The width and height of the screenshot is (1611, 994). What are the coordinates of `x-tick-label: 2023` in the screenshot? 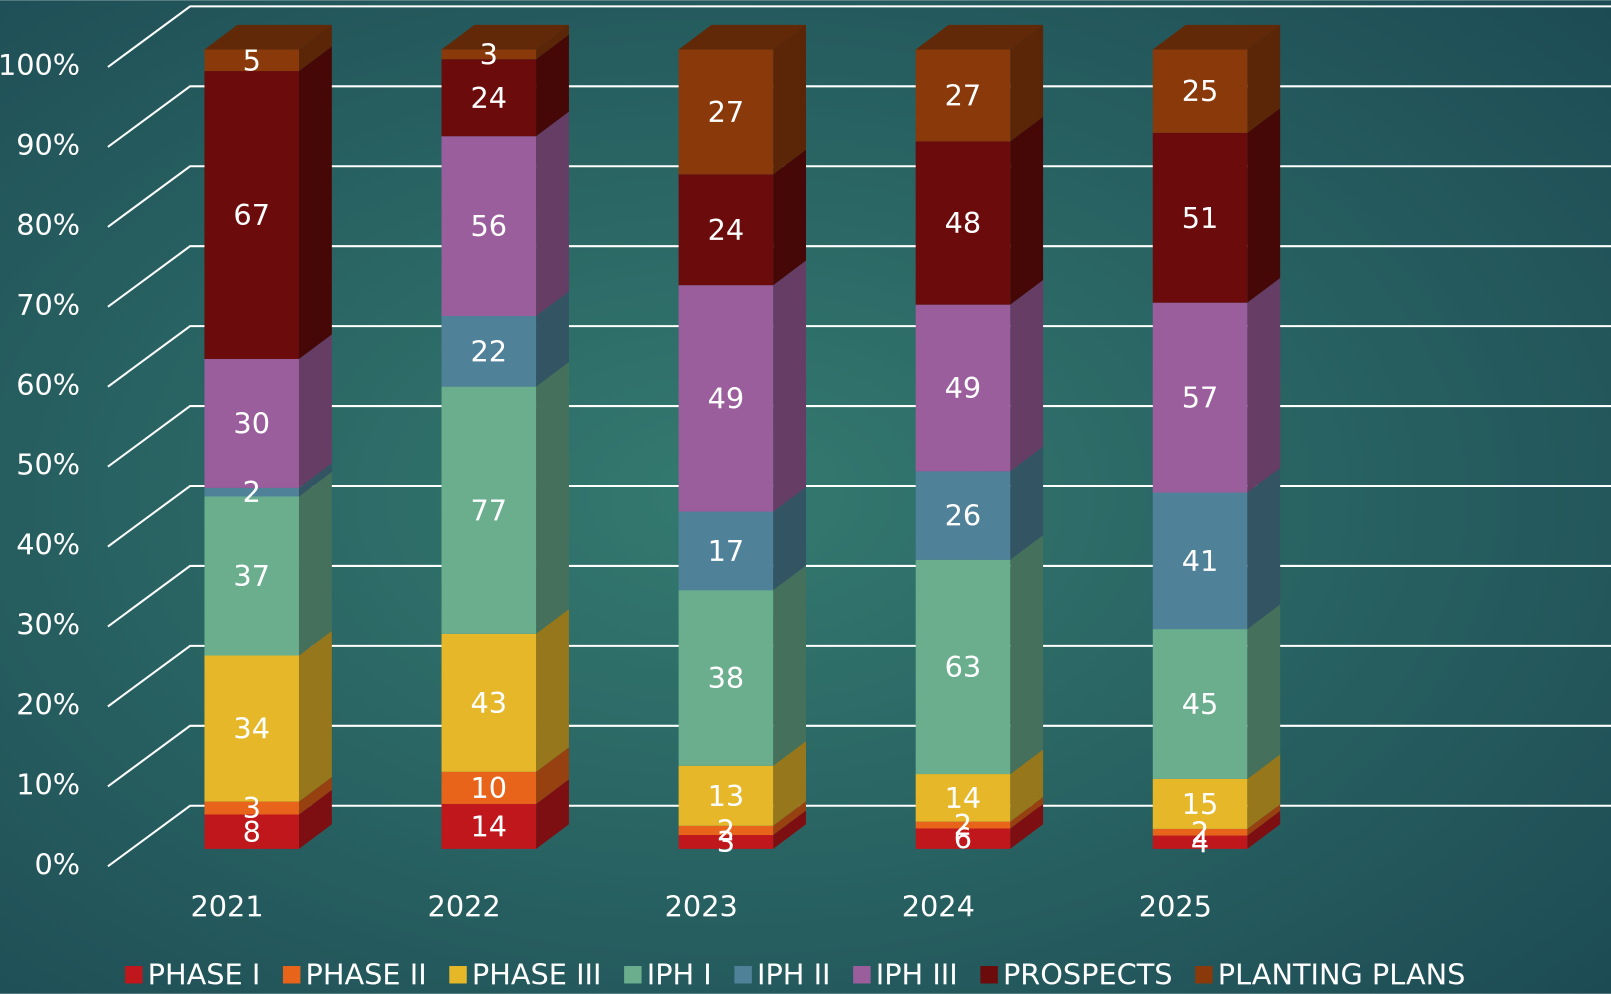 It's located at (701, 906).